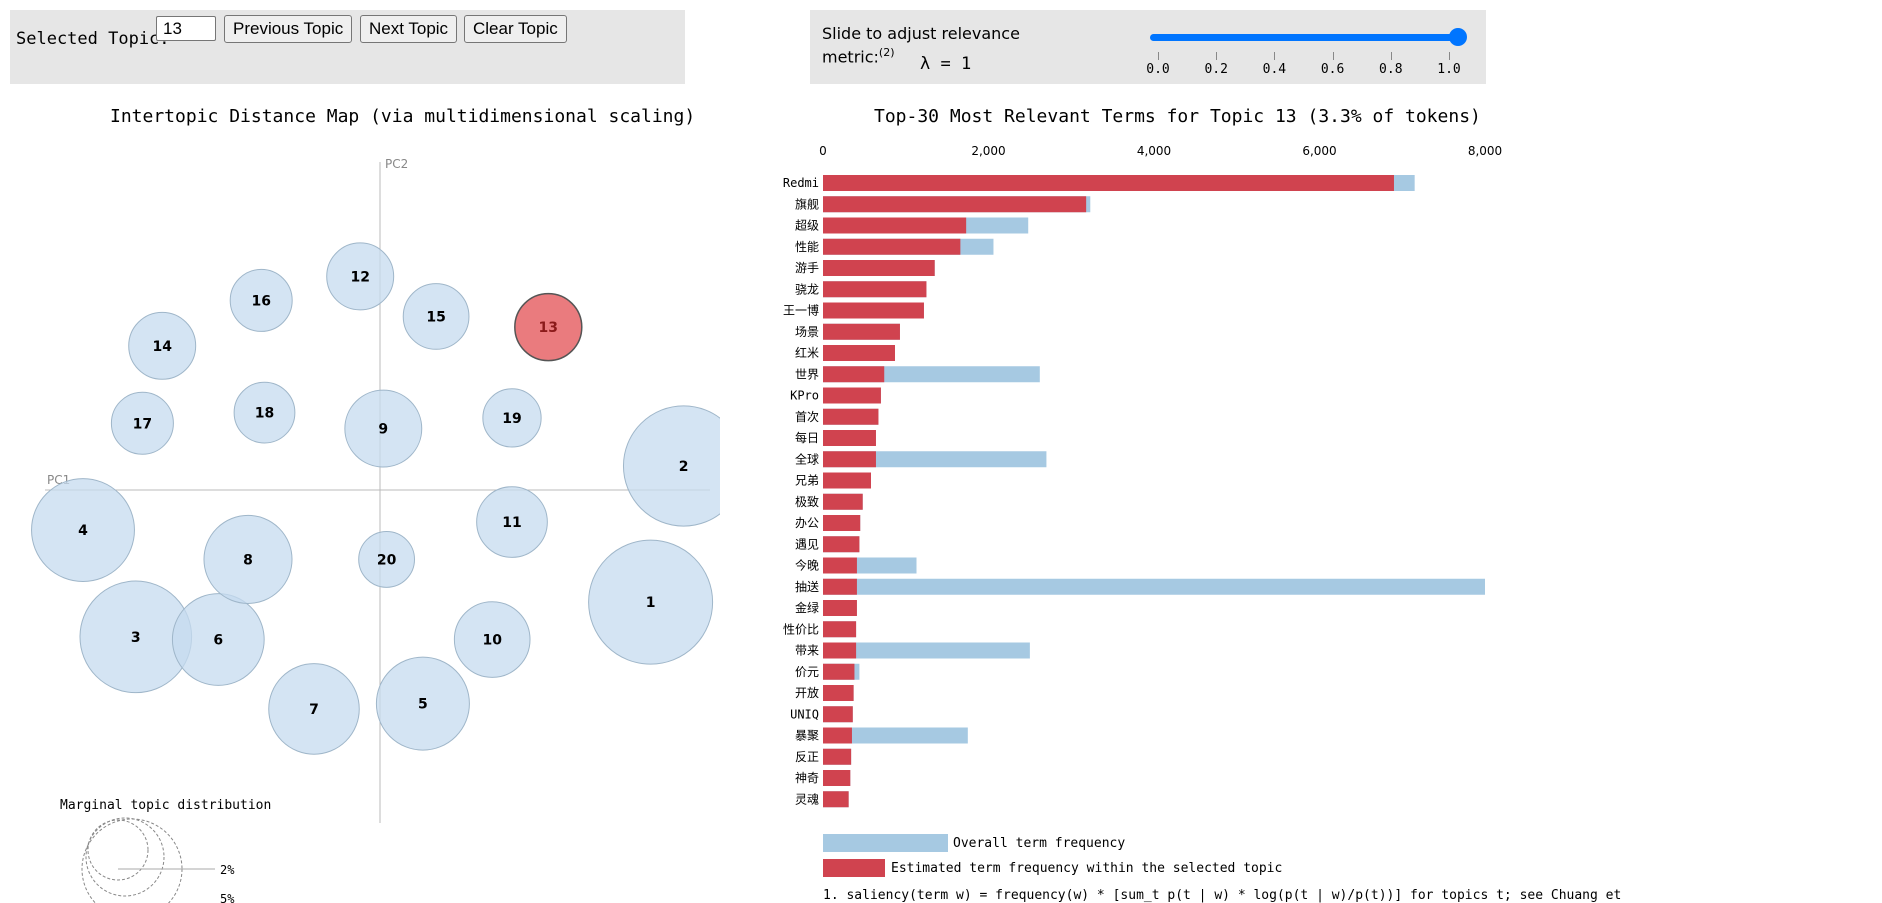  Describe the element at coordinates (515, 29) in the screenshot. I see `clear-topic-button: Clear Topic` at that location.